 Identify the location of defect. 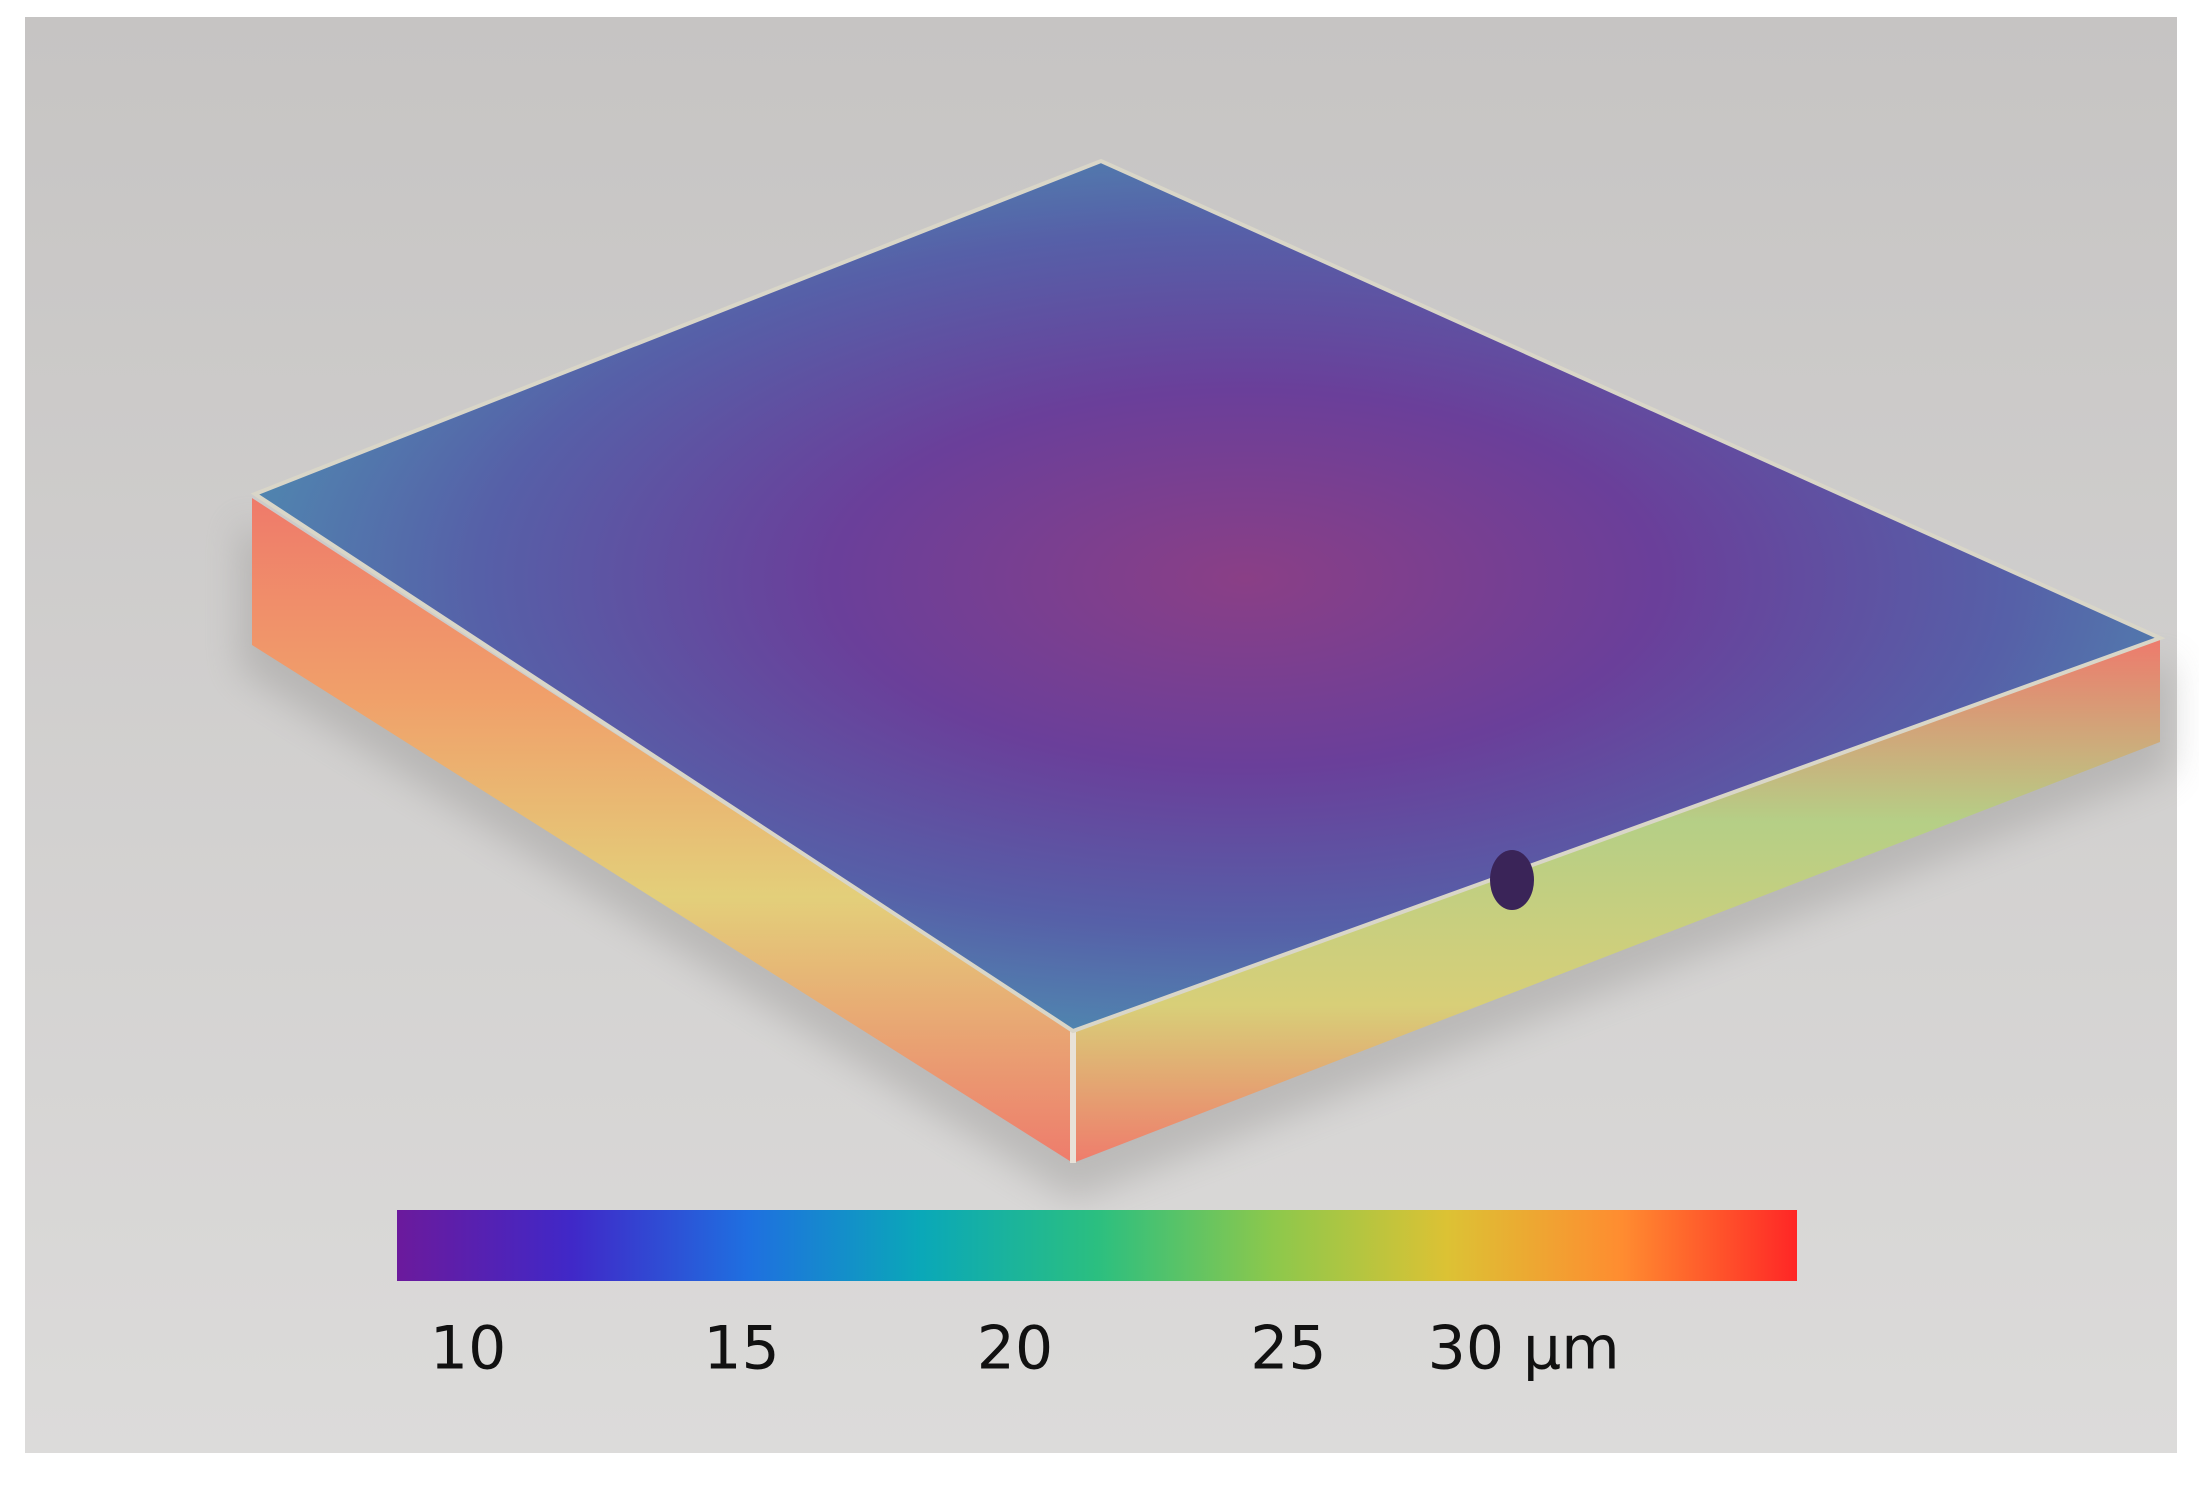
(1512, 880).